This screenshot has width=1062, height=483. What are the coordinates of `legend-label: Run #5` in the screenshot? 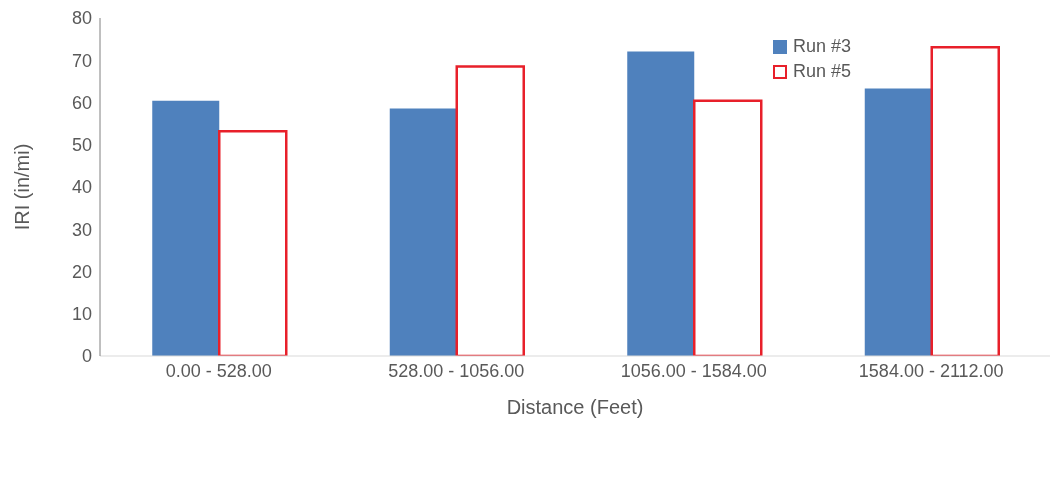 It's located at (822, 71).